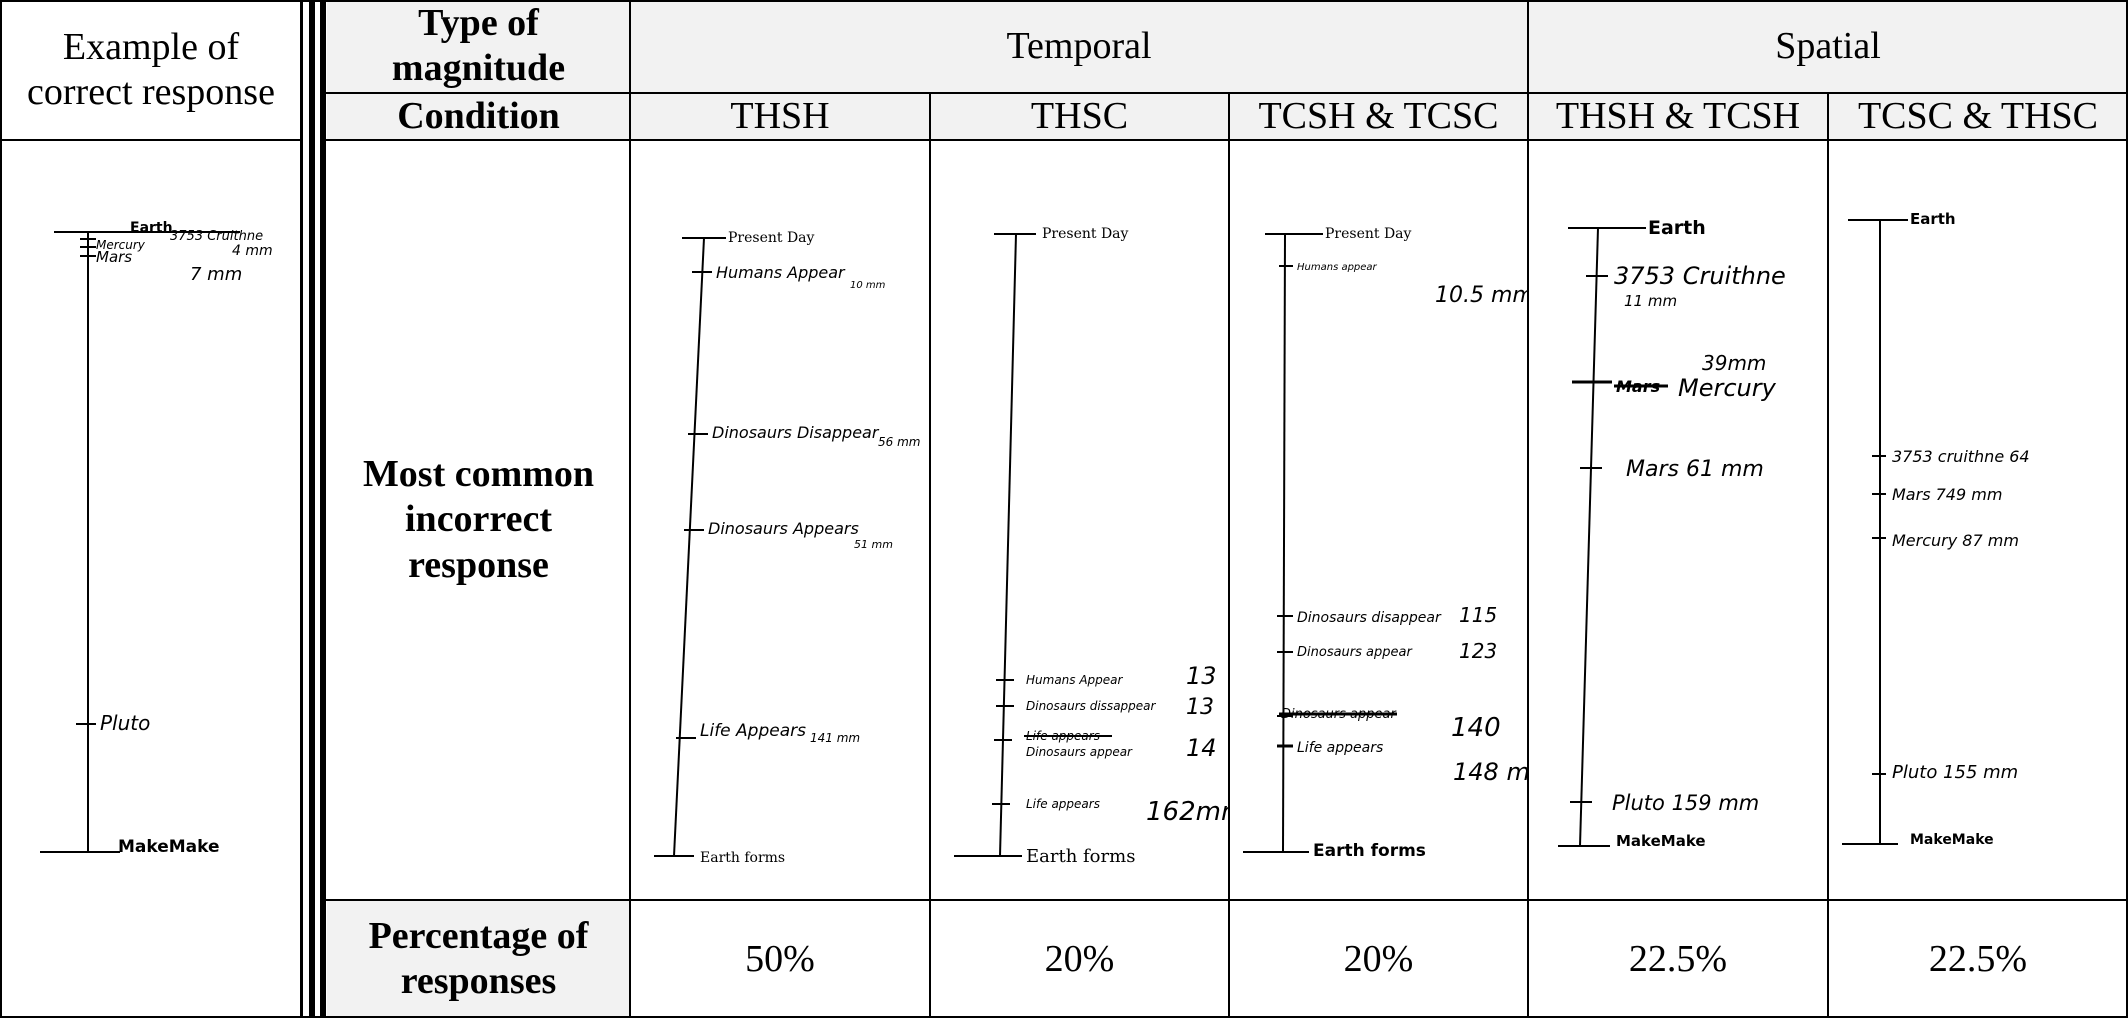 This screenshot has height=1018, width=2128. What do you see at coordinates (873, 544) in the screenshot?
I see `value-label: 51 mm` at bounding box center [873, 544].